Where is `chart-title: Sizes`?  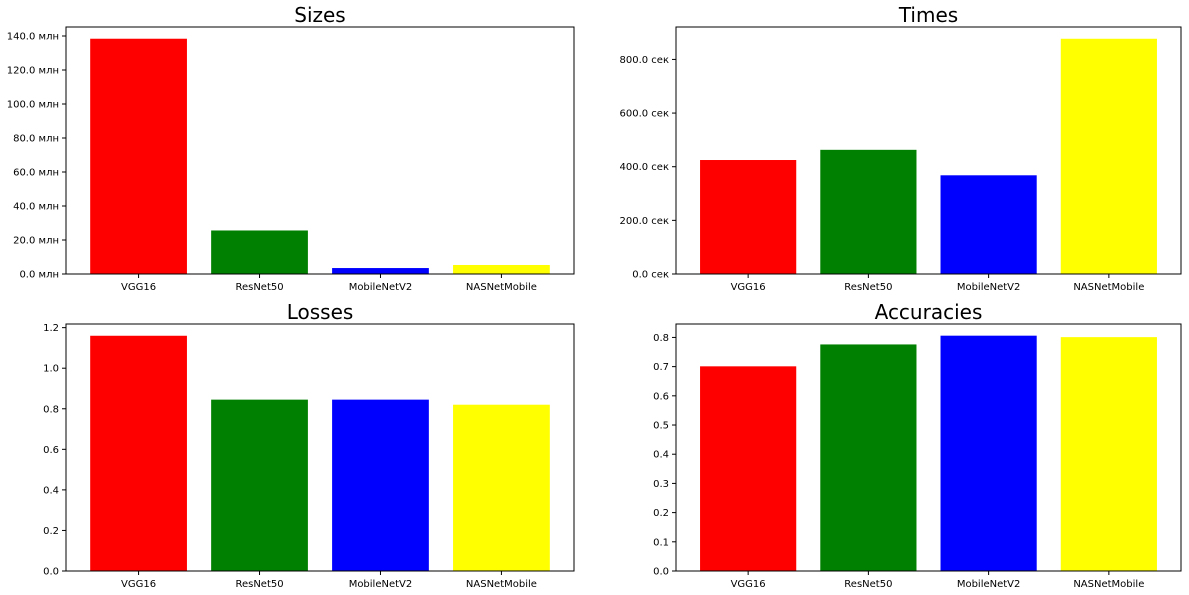 chart-title: Sizes is located at coordinates (319, 15).